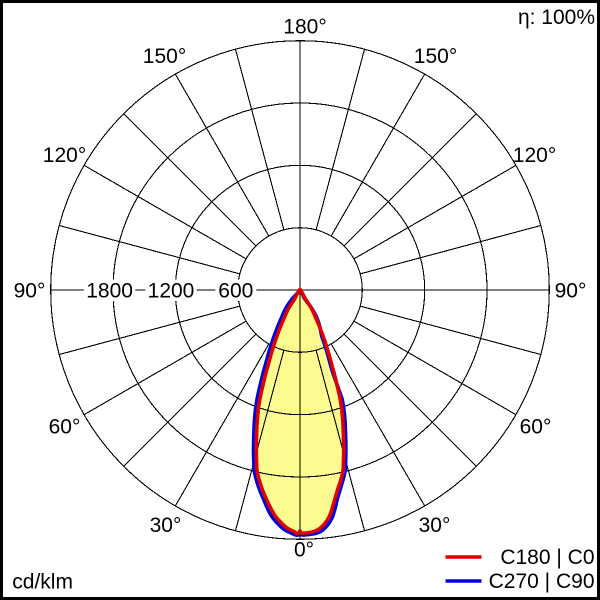  What do you see at coordinates (556, 17) in the screenshot?
I see `svg-text: η: 100%` at bounding box center [556, 17].